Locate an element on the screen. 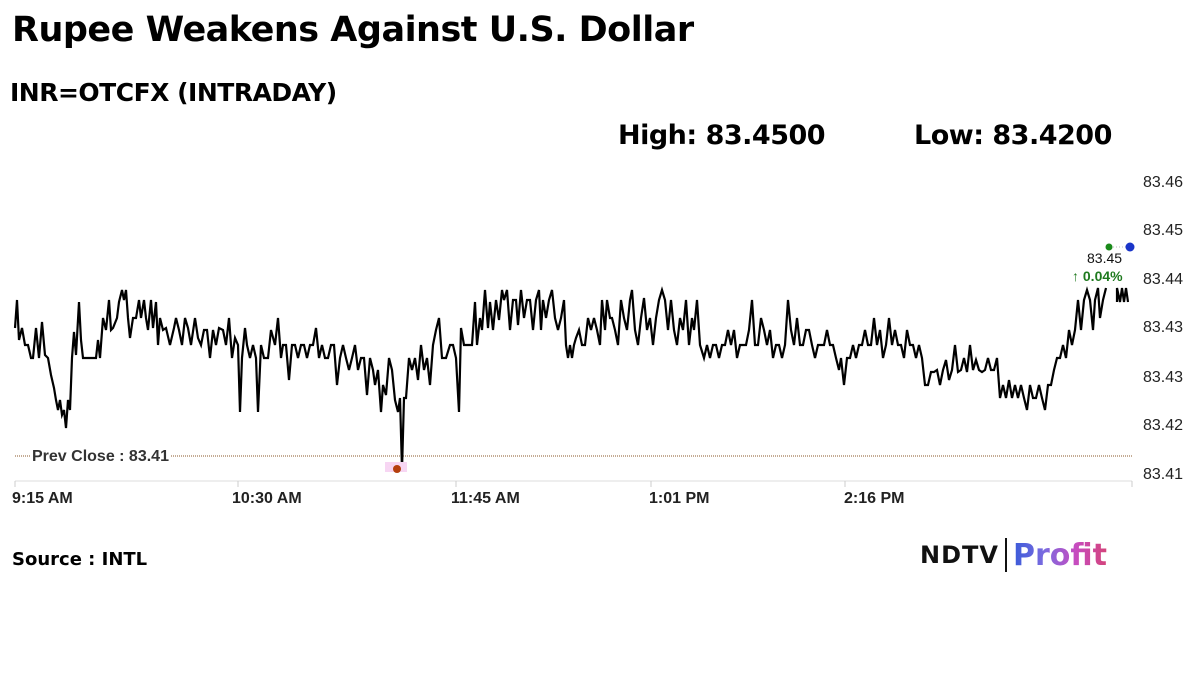 This screenshot has height=674, width=1200. x-tick-label: 9:15 AM is located at coordinates (42, 498).